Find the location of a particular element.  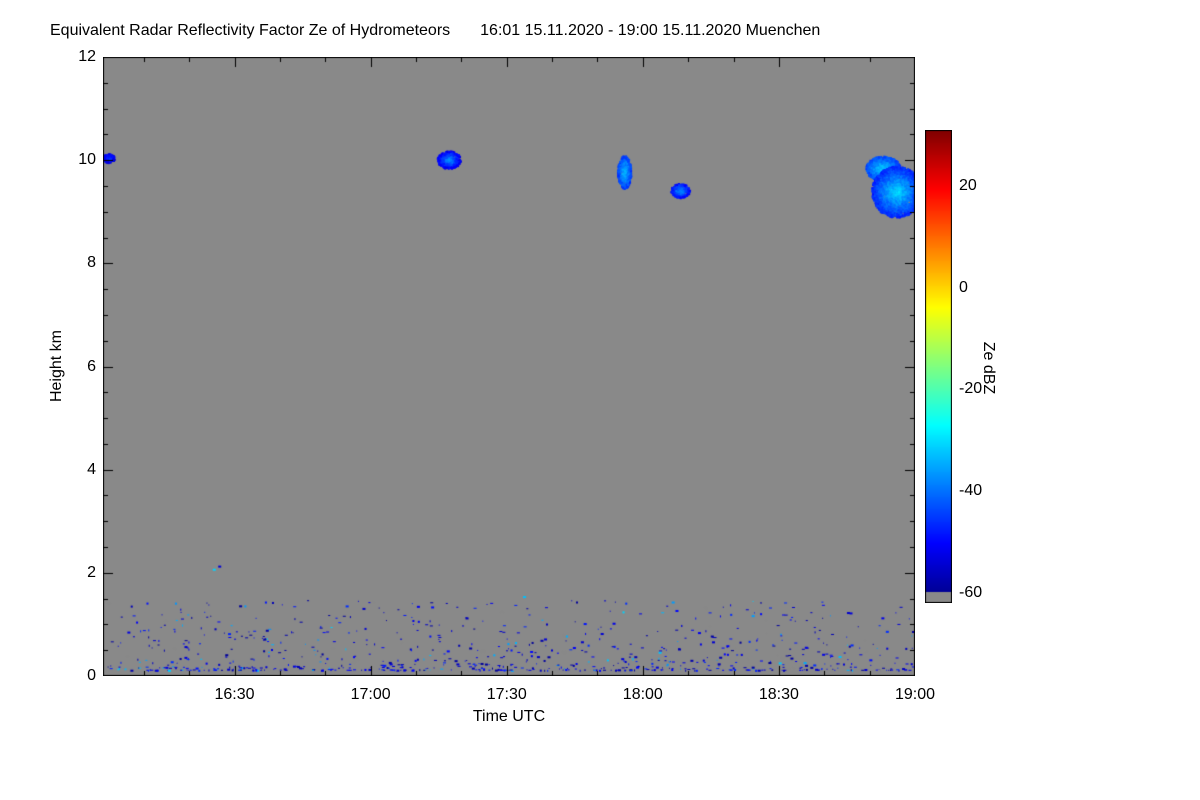

colorbar-tick-label: 20 is located at coordinates (968, 185).